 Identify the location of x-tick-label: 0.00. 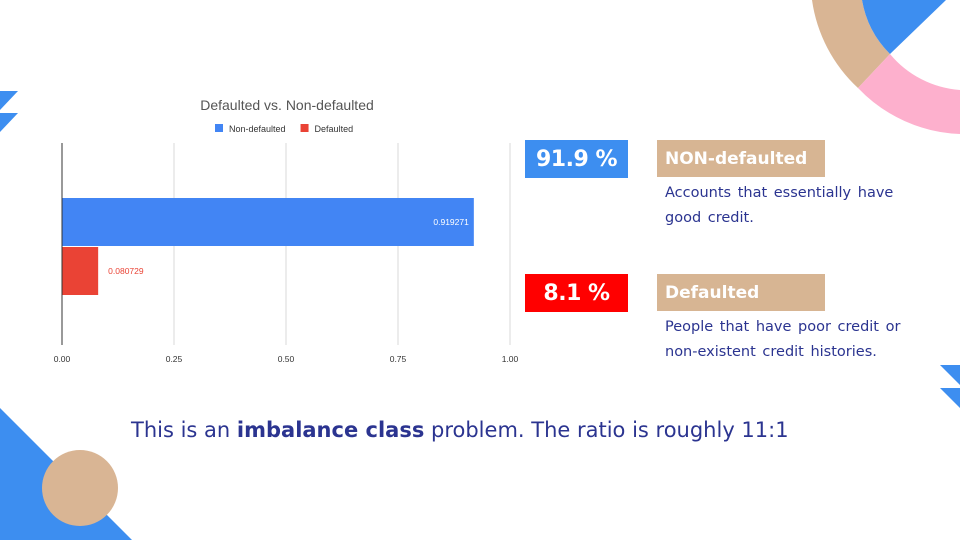
(62, 359).